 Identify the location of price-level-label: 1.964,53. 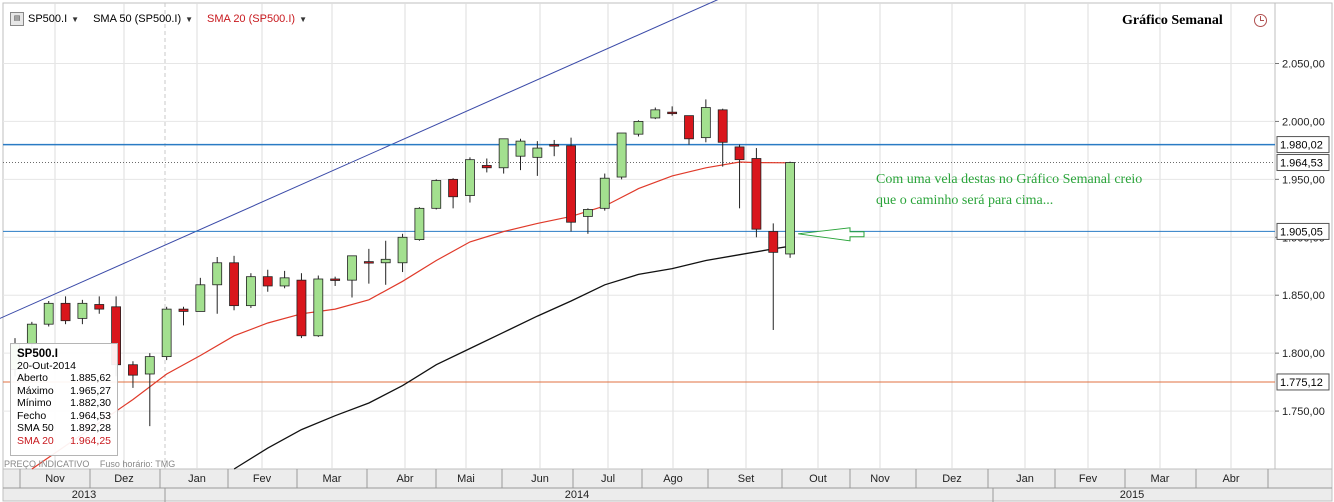
(1301, 164).